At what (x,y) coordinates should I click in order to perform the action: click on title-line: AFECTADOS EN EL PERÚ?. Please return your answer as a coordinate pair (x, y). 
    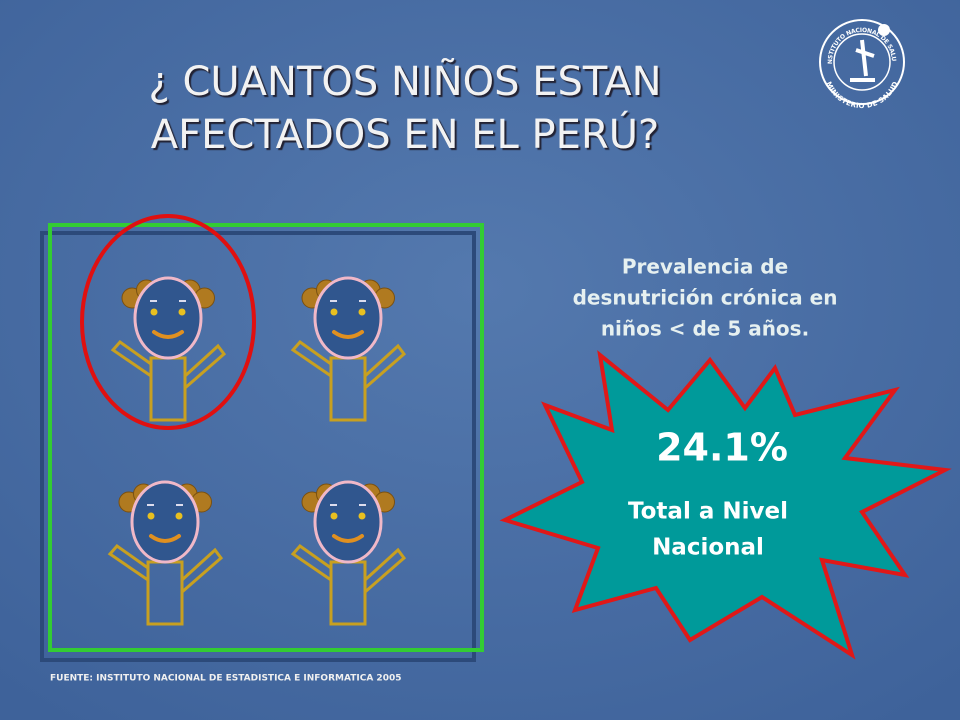
    Looking at the image, I should click on (405, 134).